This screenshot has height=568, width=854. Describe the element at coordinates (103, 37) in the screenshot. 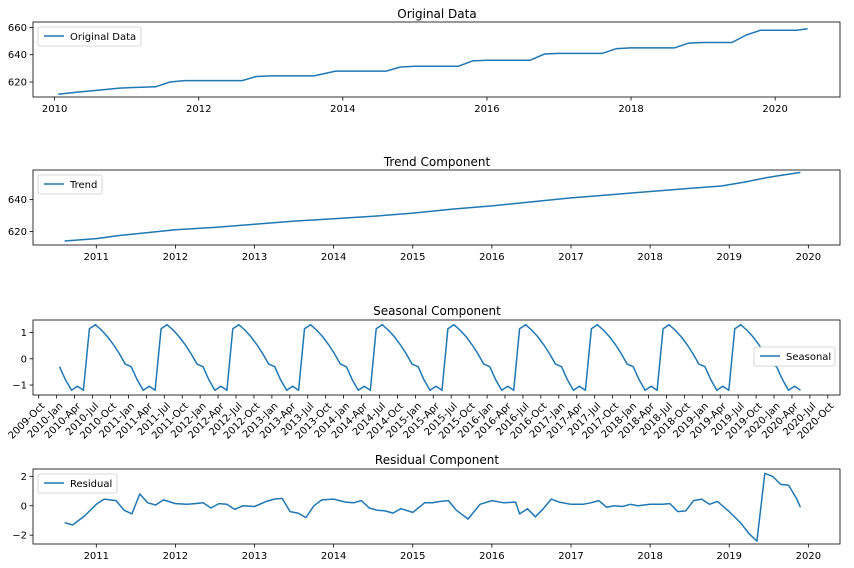

I see `legend-label: Original Data` at that location.